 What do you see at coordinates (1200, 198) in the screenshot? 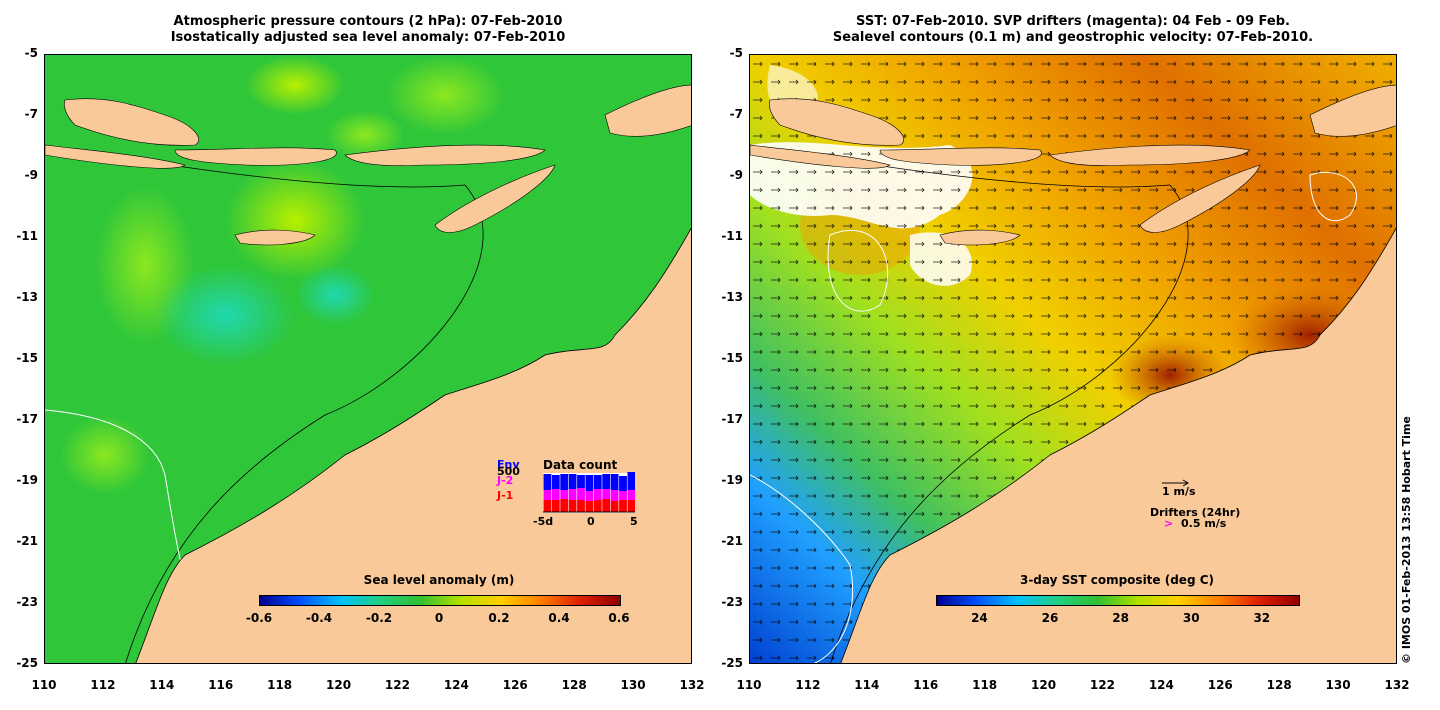
I see `island-timor-right` at bounding box center [1200, 198].